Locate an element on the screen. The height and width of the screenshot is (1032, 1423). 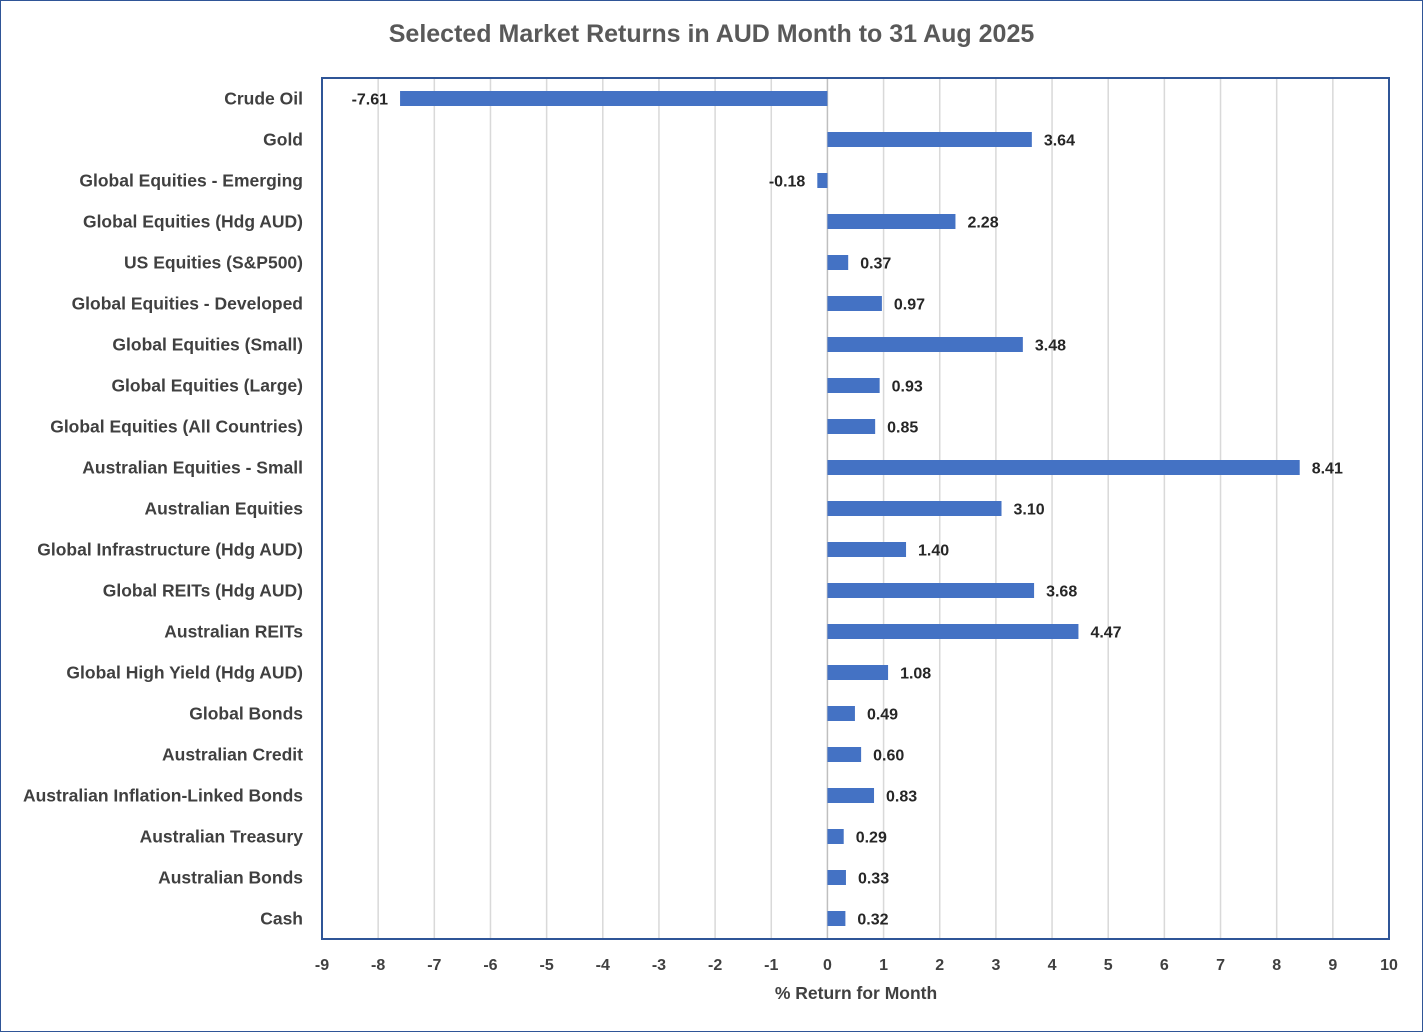
x-tick-label: 3 is located at coordinates (995, 965).